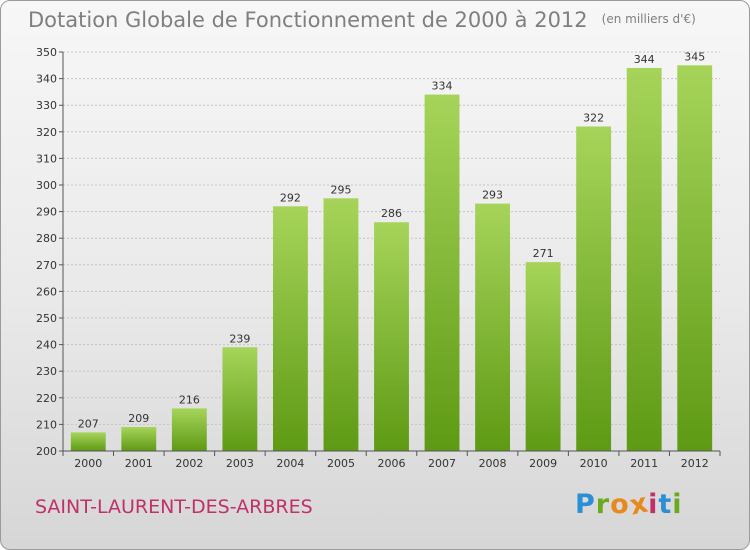 The height and width of the screenshot is (550, 750). Describe the element at coordinates (392, 463) in the screenshot. I see `x-tick-label: 2006` at that location.